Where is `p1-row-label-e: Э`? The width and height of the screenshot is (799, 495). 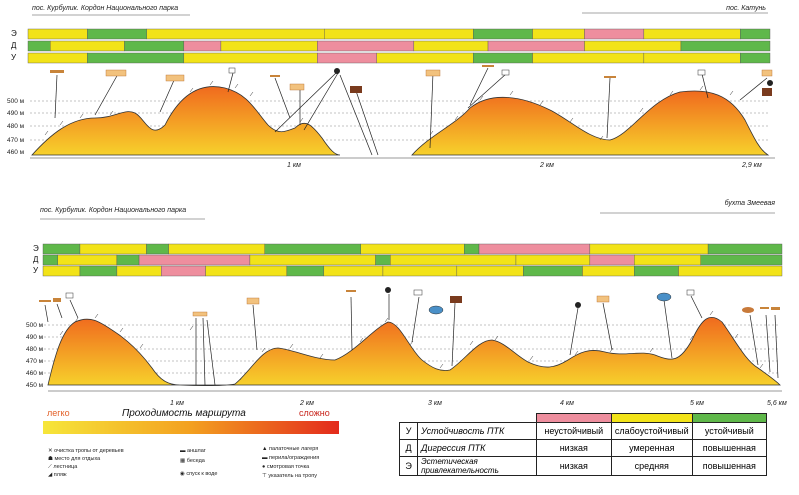 p1-row-label-e: Э is located at coordinates (14, 33).